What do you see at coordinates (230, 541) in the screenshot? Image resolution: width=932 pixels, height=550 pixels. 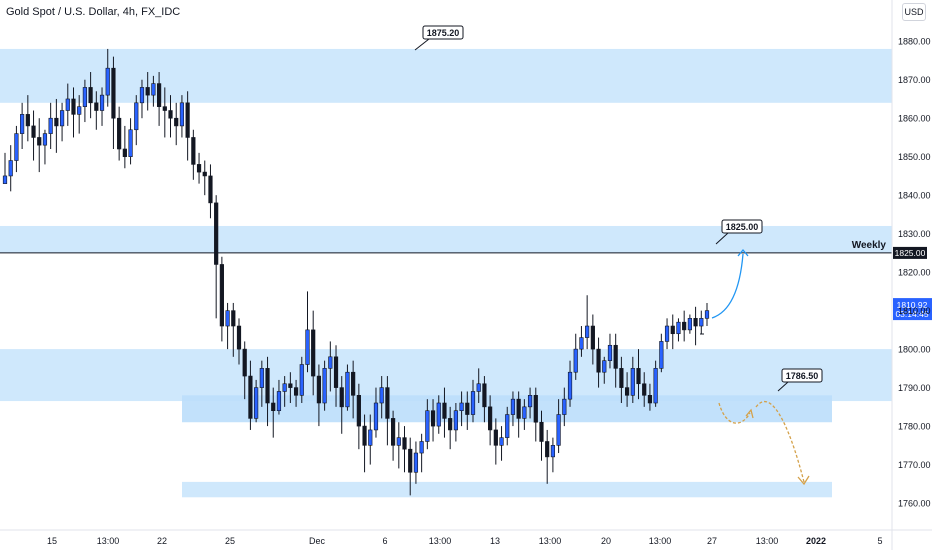 I see `x-tick-label: 25` at bounding box center [230, 541].